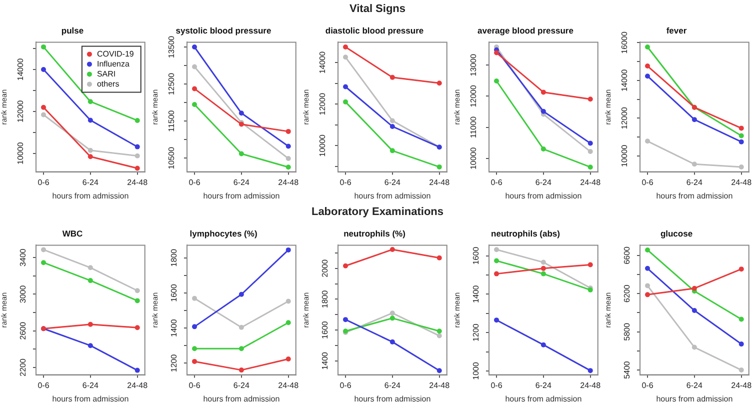 The image size is (755, 405). Describe the element at coordinates (627, 293) in the screenshot. I see `y-tick-label: 6200` at that location.